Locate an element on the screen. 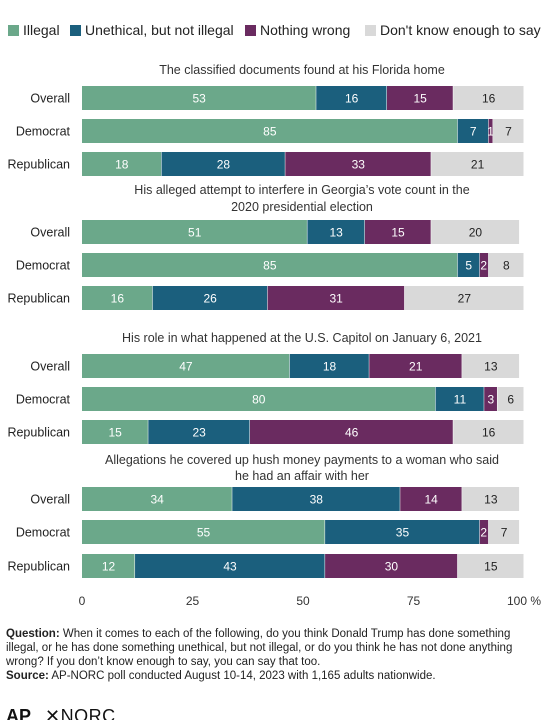 This screenshot has width=552, height=720. data-label: 11 is located at coordinates (460, 400).